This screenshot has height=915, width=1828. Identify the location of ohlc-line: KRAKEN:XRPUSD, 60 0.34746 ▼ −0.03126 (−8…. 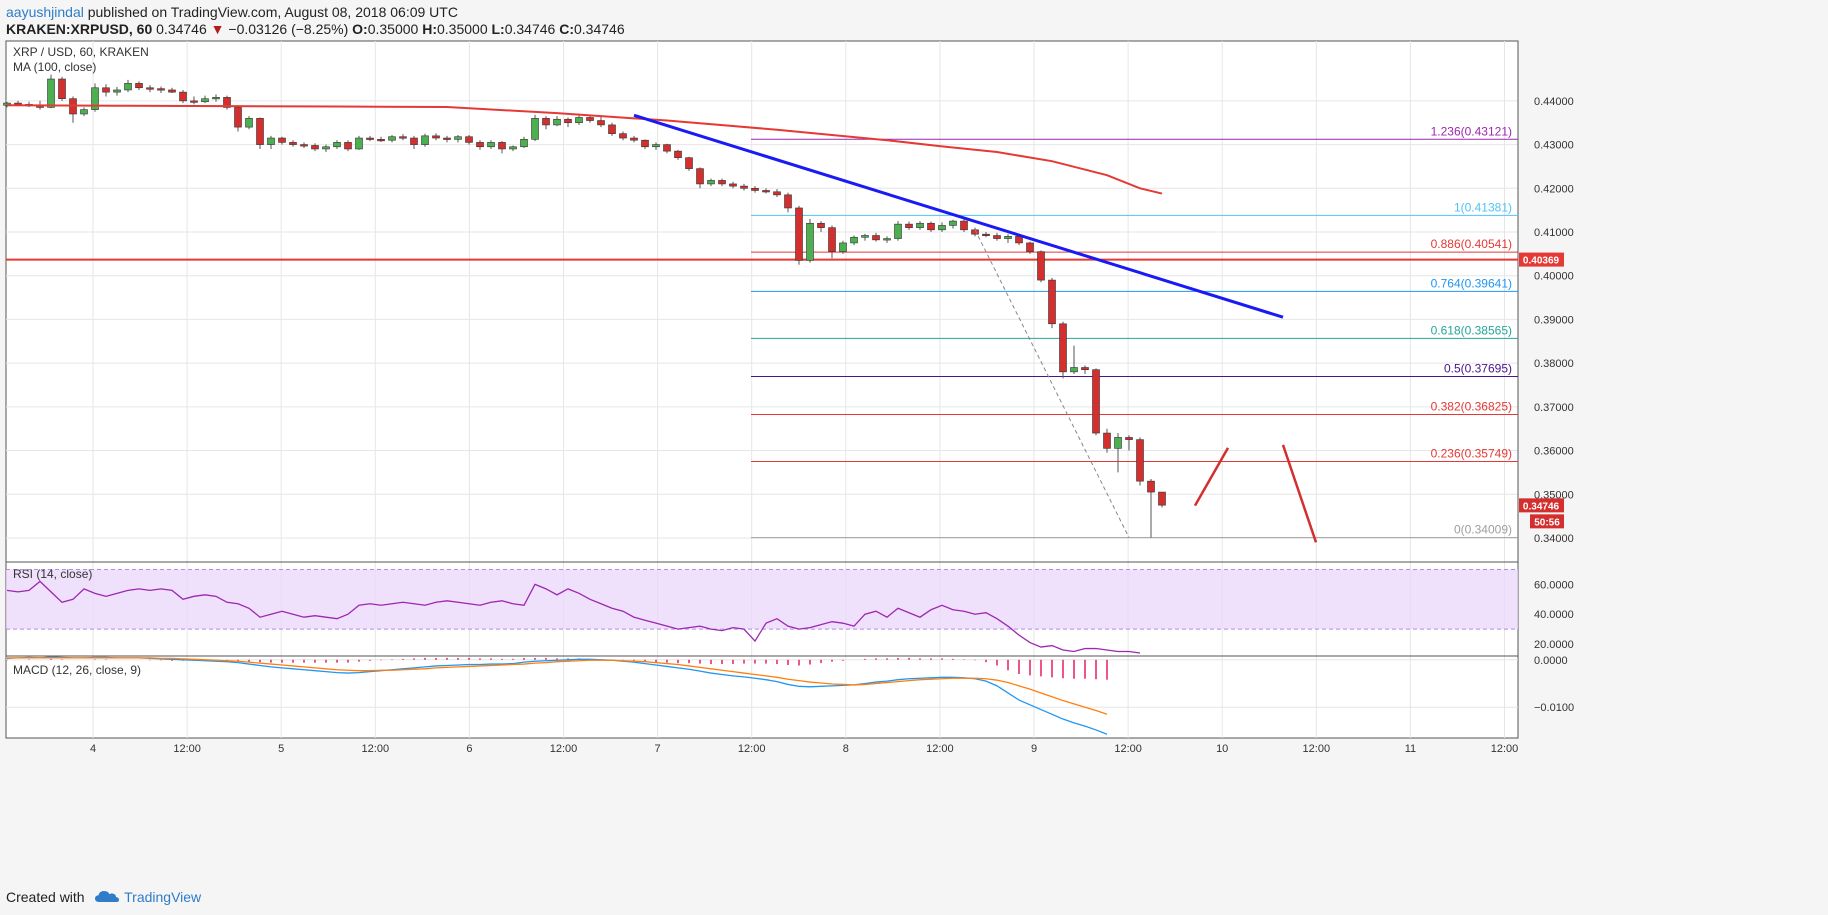
(315, 29).